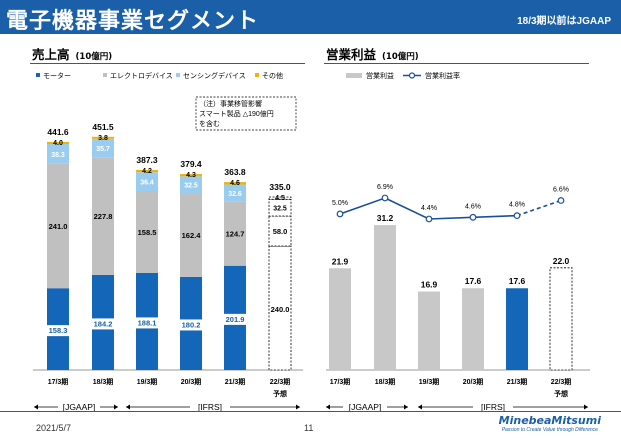 This screenshot has width=621, height=438. What do you see at coordinates (517, 205) in the screenshot?
I see `profit-margin-label: 4.8%` at bounding box center [517, 205].